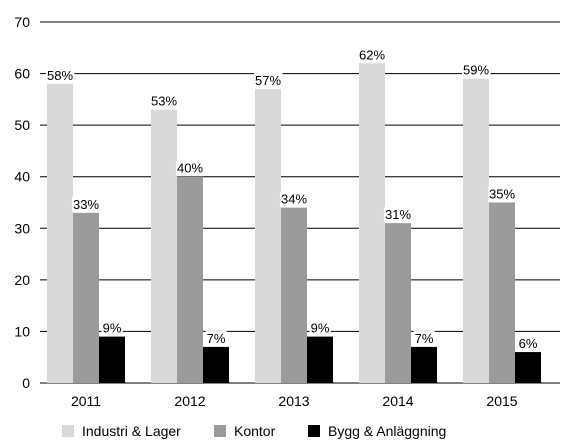 Image resolution: width=569 pixels, height=444 pixels. I want to click on data-label: 31%, so click(398, 214).